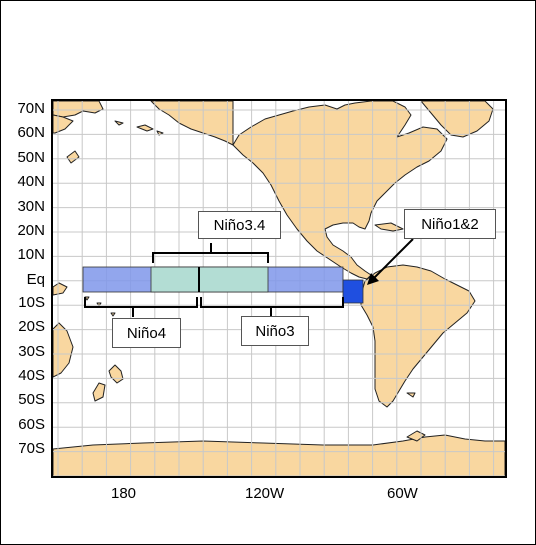  What do you see at coordinates (31, 399) in the screenshot?
I see `lat-label: 50S` at bounding box center [31, 399].